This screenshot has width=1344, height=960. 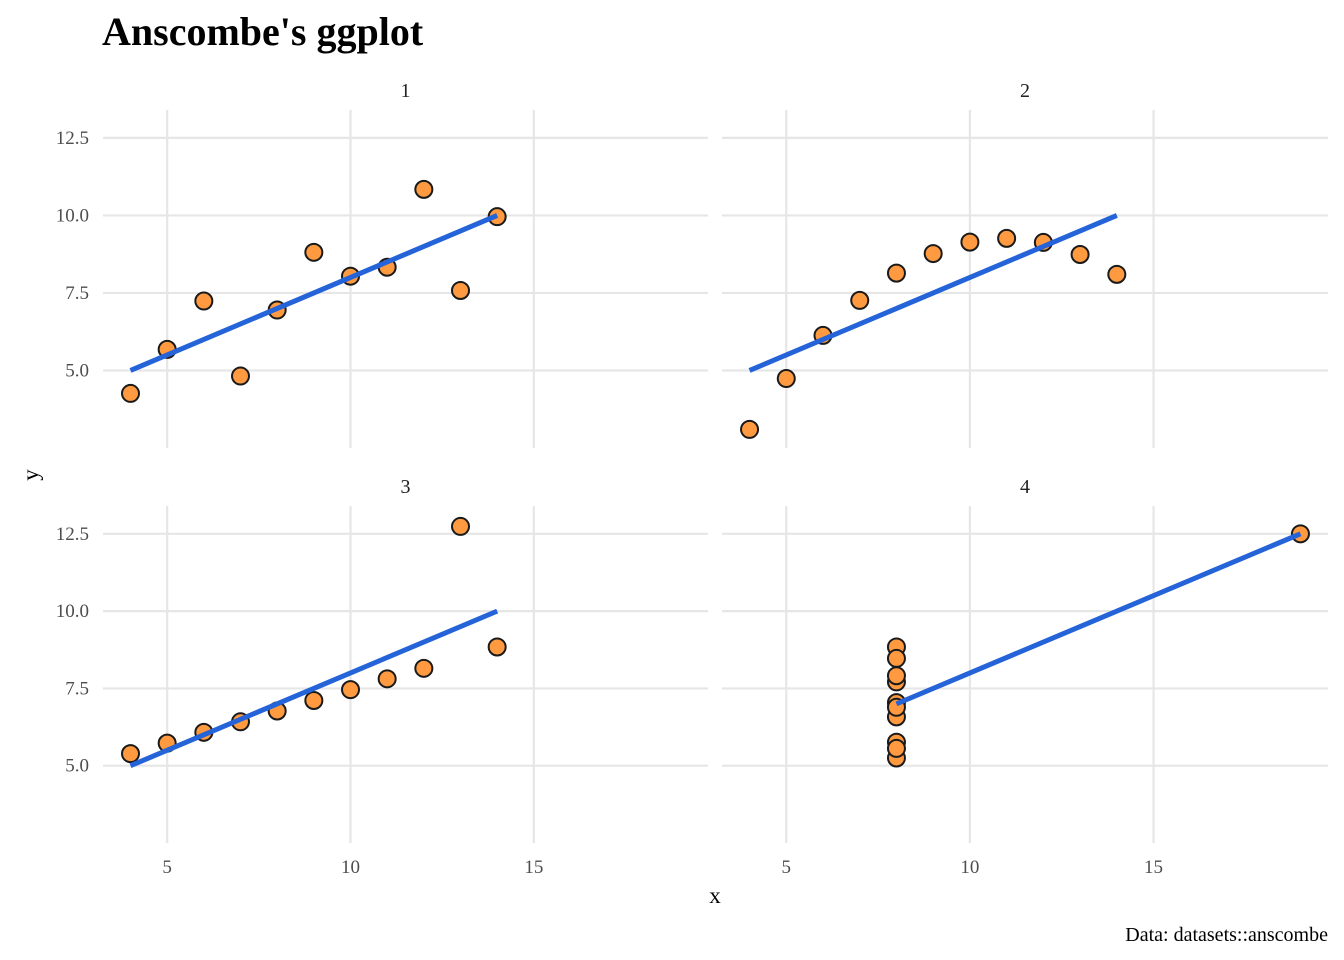 I want to click on x-axis-title: x, so click(x=715, y=895).